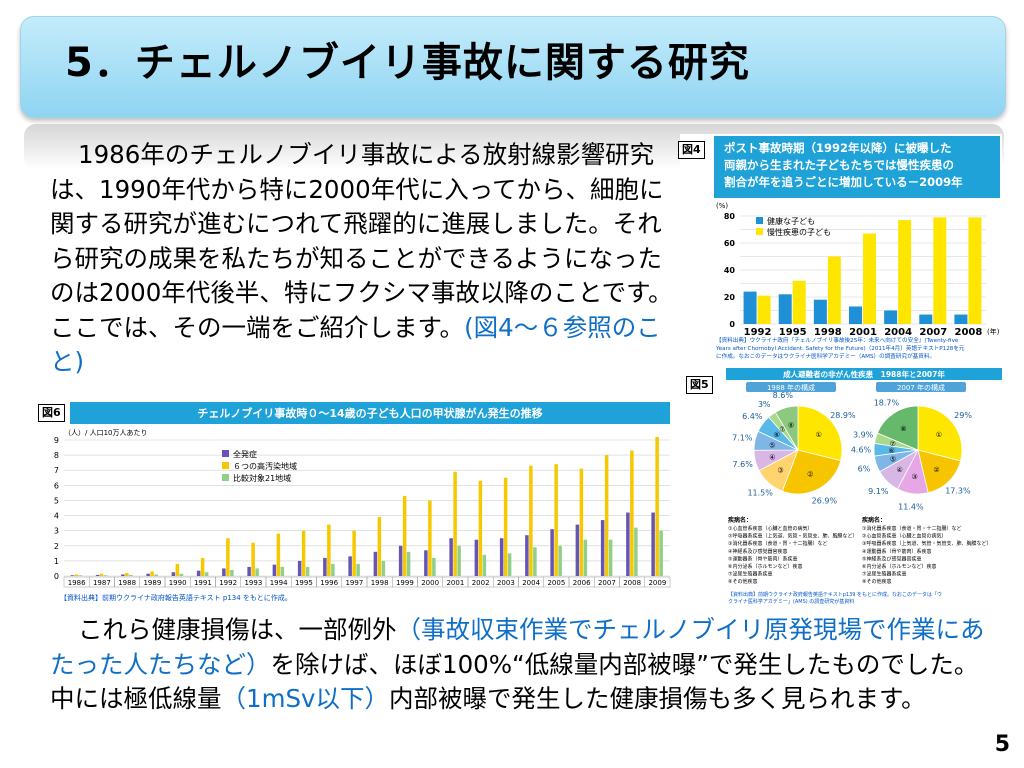  I want to click on fig5-legend-2007-item: ⑤神経系及び感覚器官疾患, so click(891, 558).